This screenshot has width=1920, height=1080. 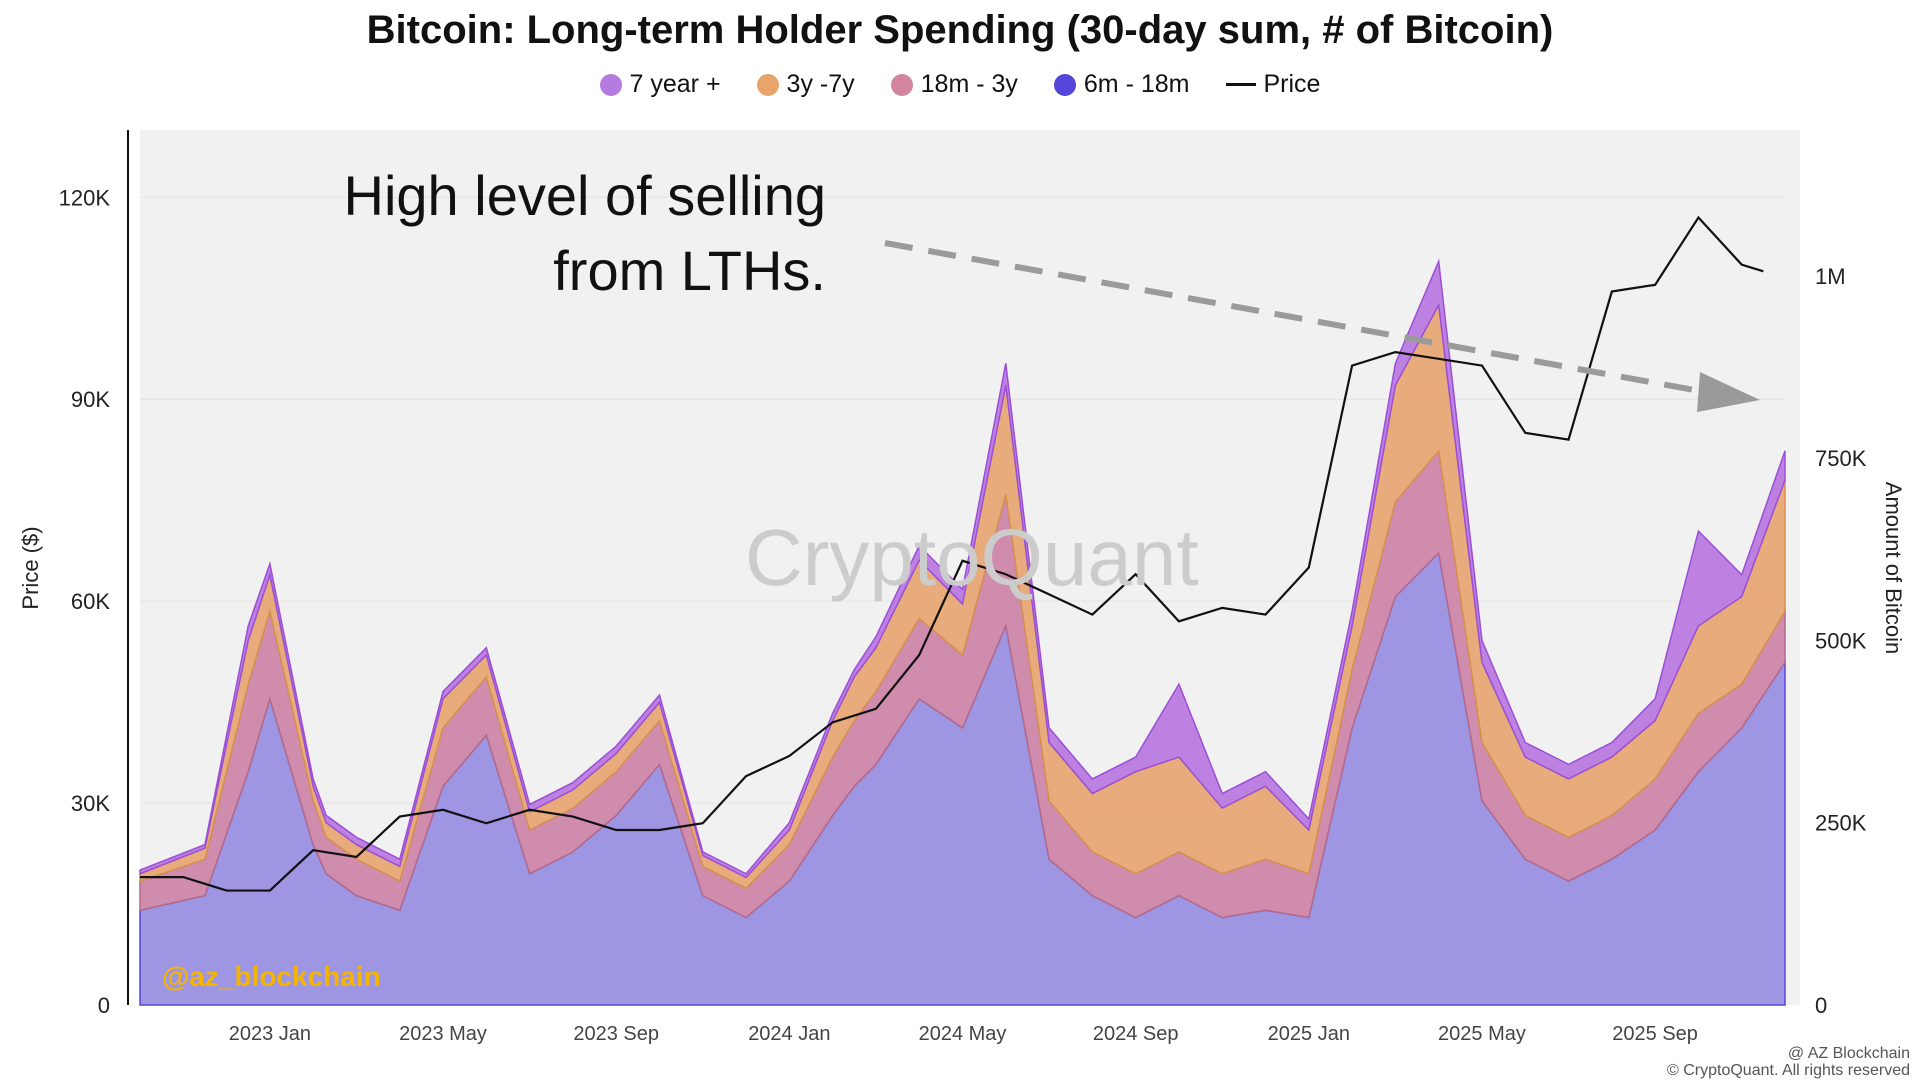 What do you see at coordinates (90, 601) in the screenshot?
I see `y-left-tick-2: 60K` at bounding box center [90, 601].